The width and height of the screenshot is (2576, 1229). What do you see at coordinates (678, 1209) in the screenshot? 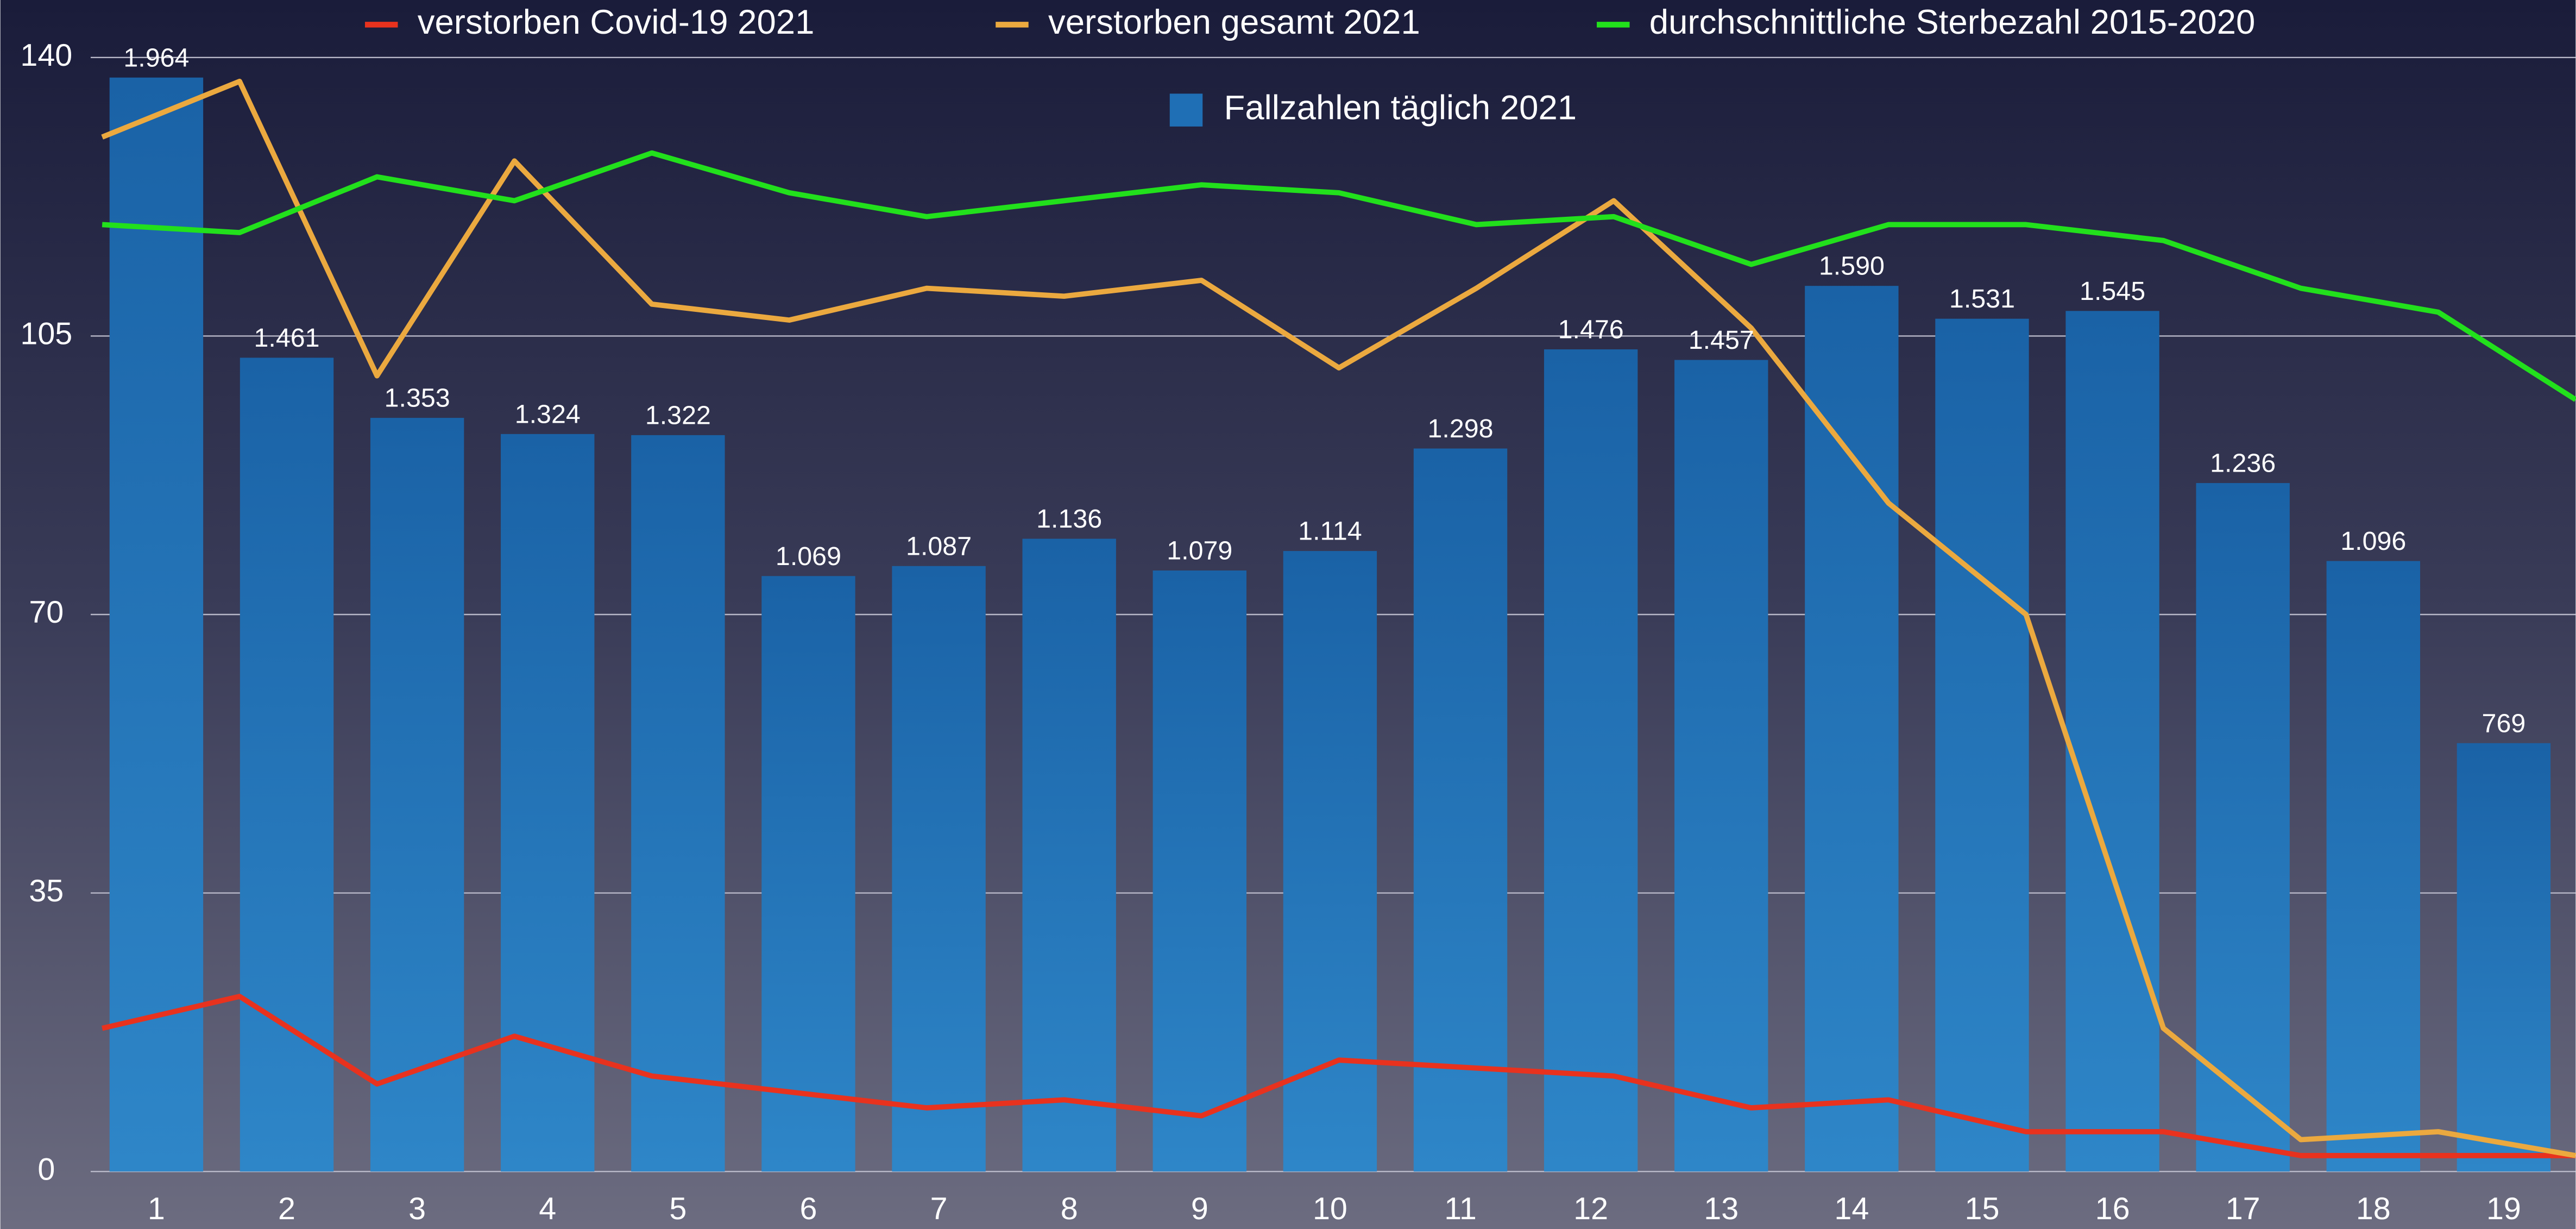
I see `x-tick-label: 5` at bounding box center [678, 1209].